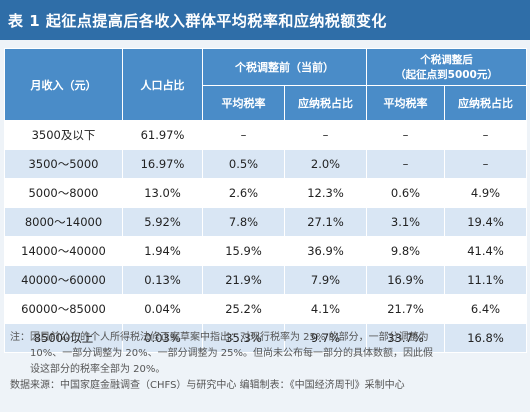  I want to click on cell-tax-share-after: 19.4%, so click(485, 222).